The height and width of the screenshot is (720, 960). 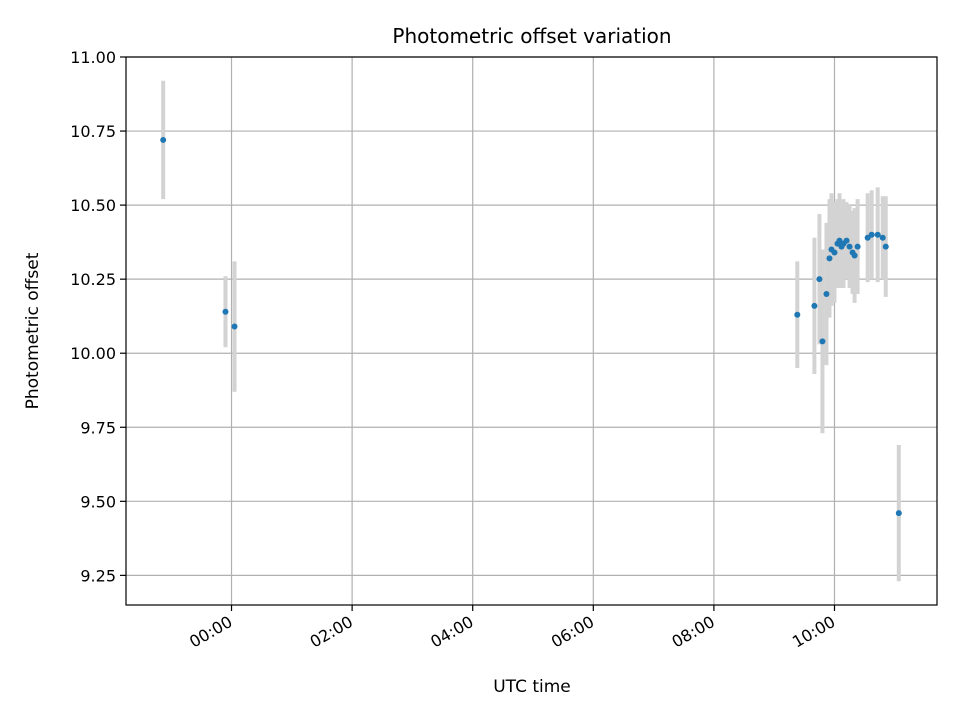 I want to click on y-tick-label: 10.50, so click(x=93, y=205).